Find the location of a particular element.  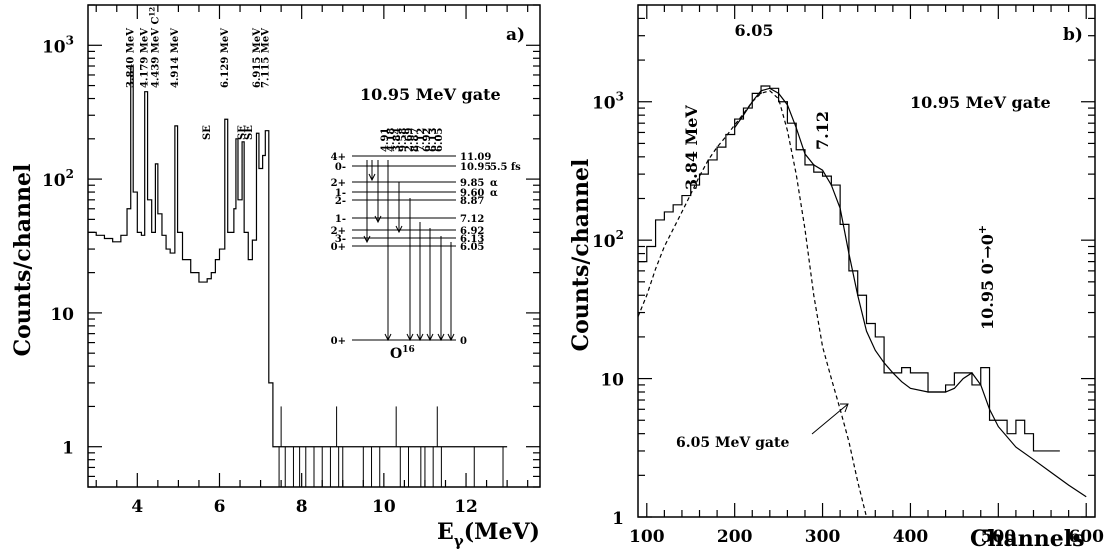

peak-label-0: 3.840 MeV is located at coordinates (131, 58).